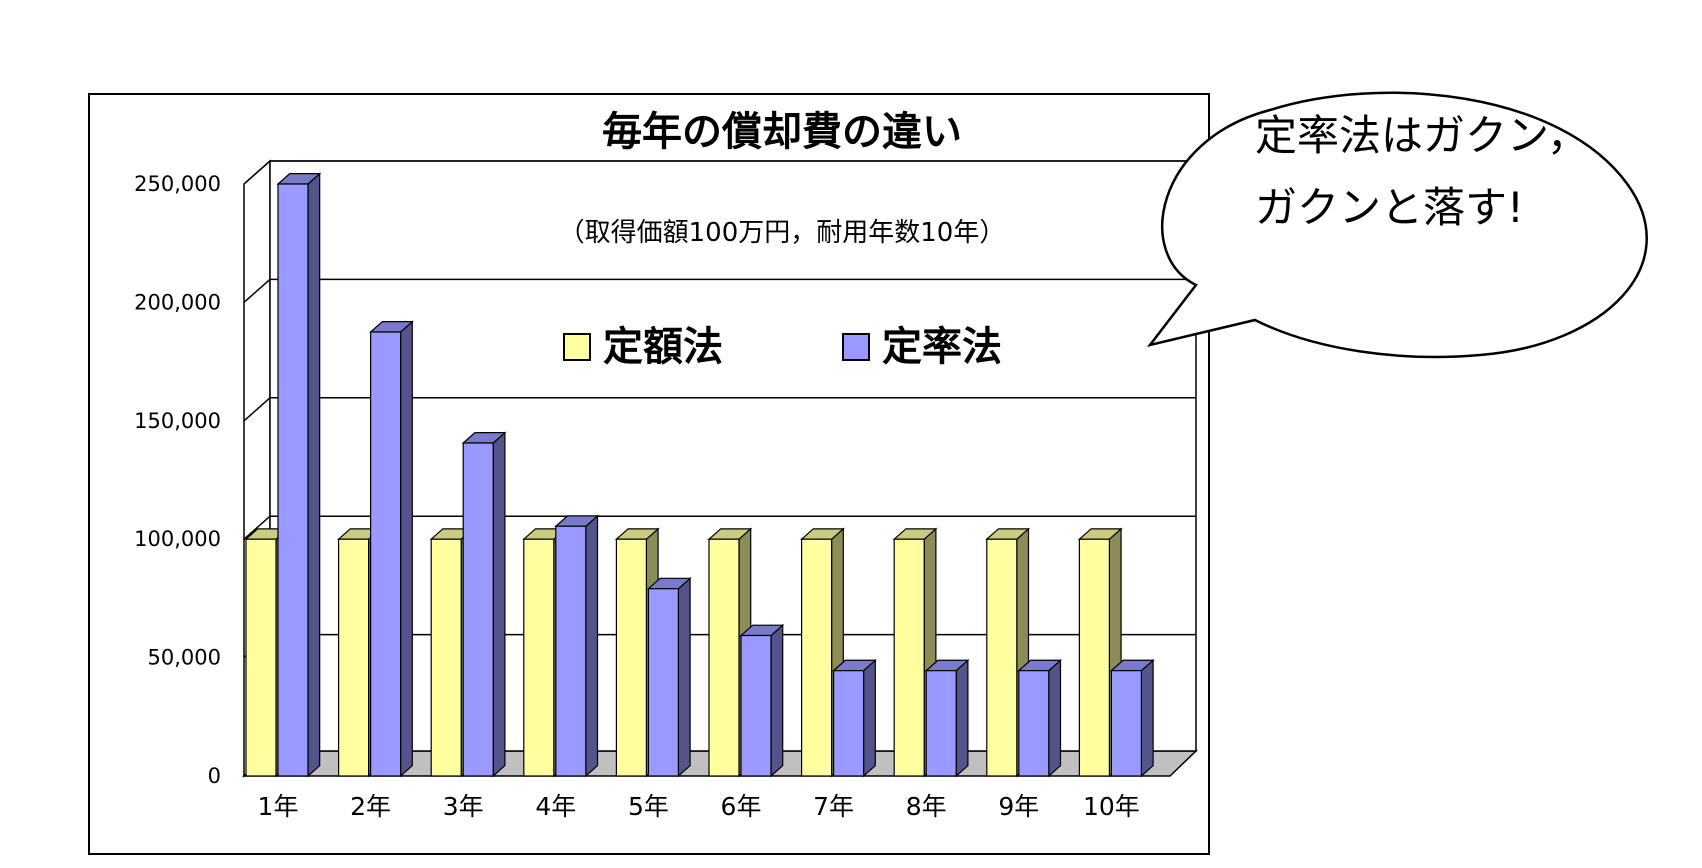 The height and width of the screenshot is (868, 1702). Describe the element at coordinates (648, 806) in the screenshot. I see `x-tick-label: 5年` at that location.